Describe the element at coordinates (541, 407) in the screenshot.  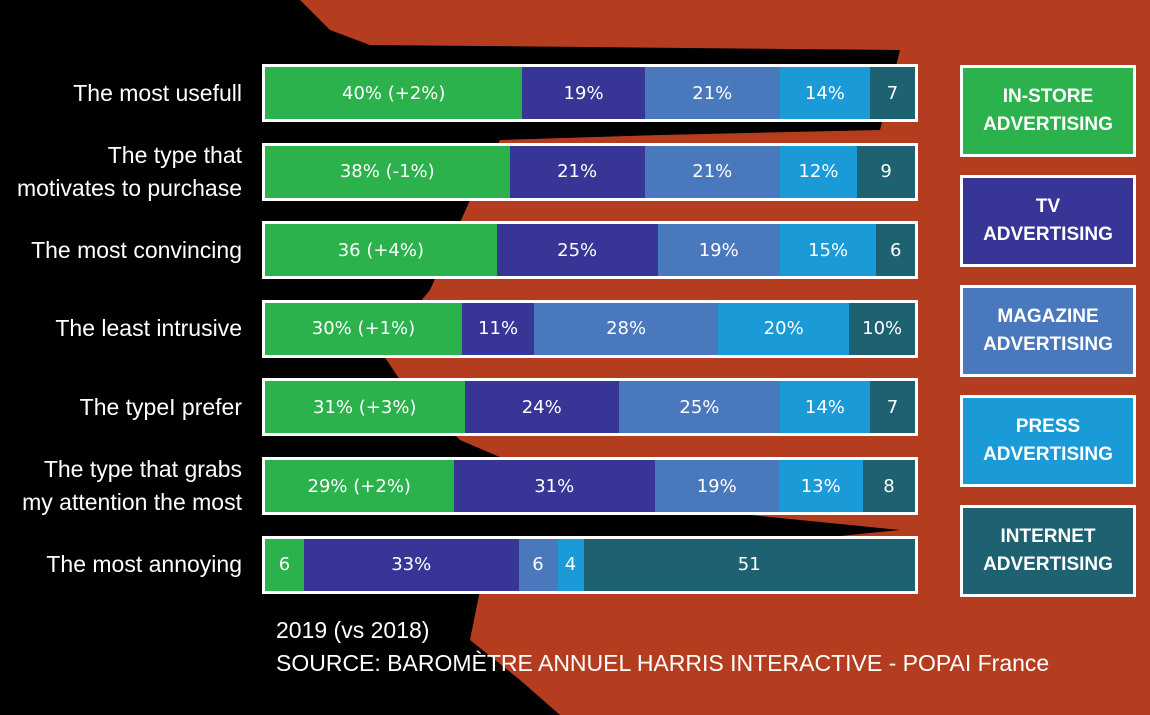
I see `bar-segment: 24%` at that location.